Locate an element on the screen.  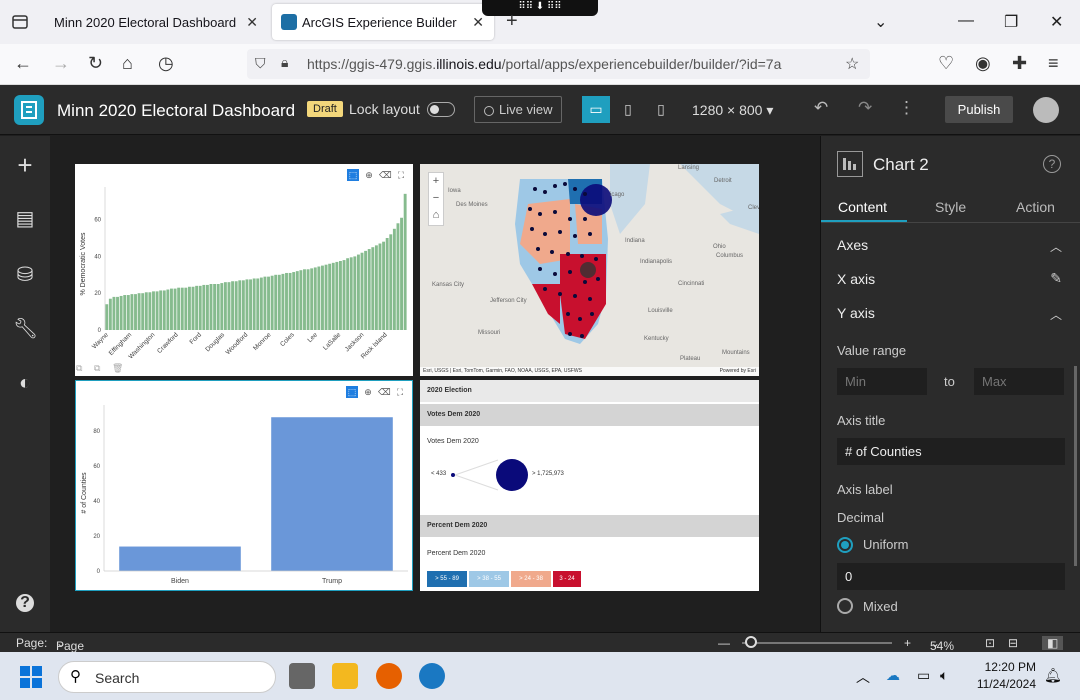
duplicate-icon: ⧉ is located at coordinates (97, 368).